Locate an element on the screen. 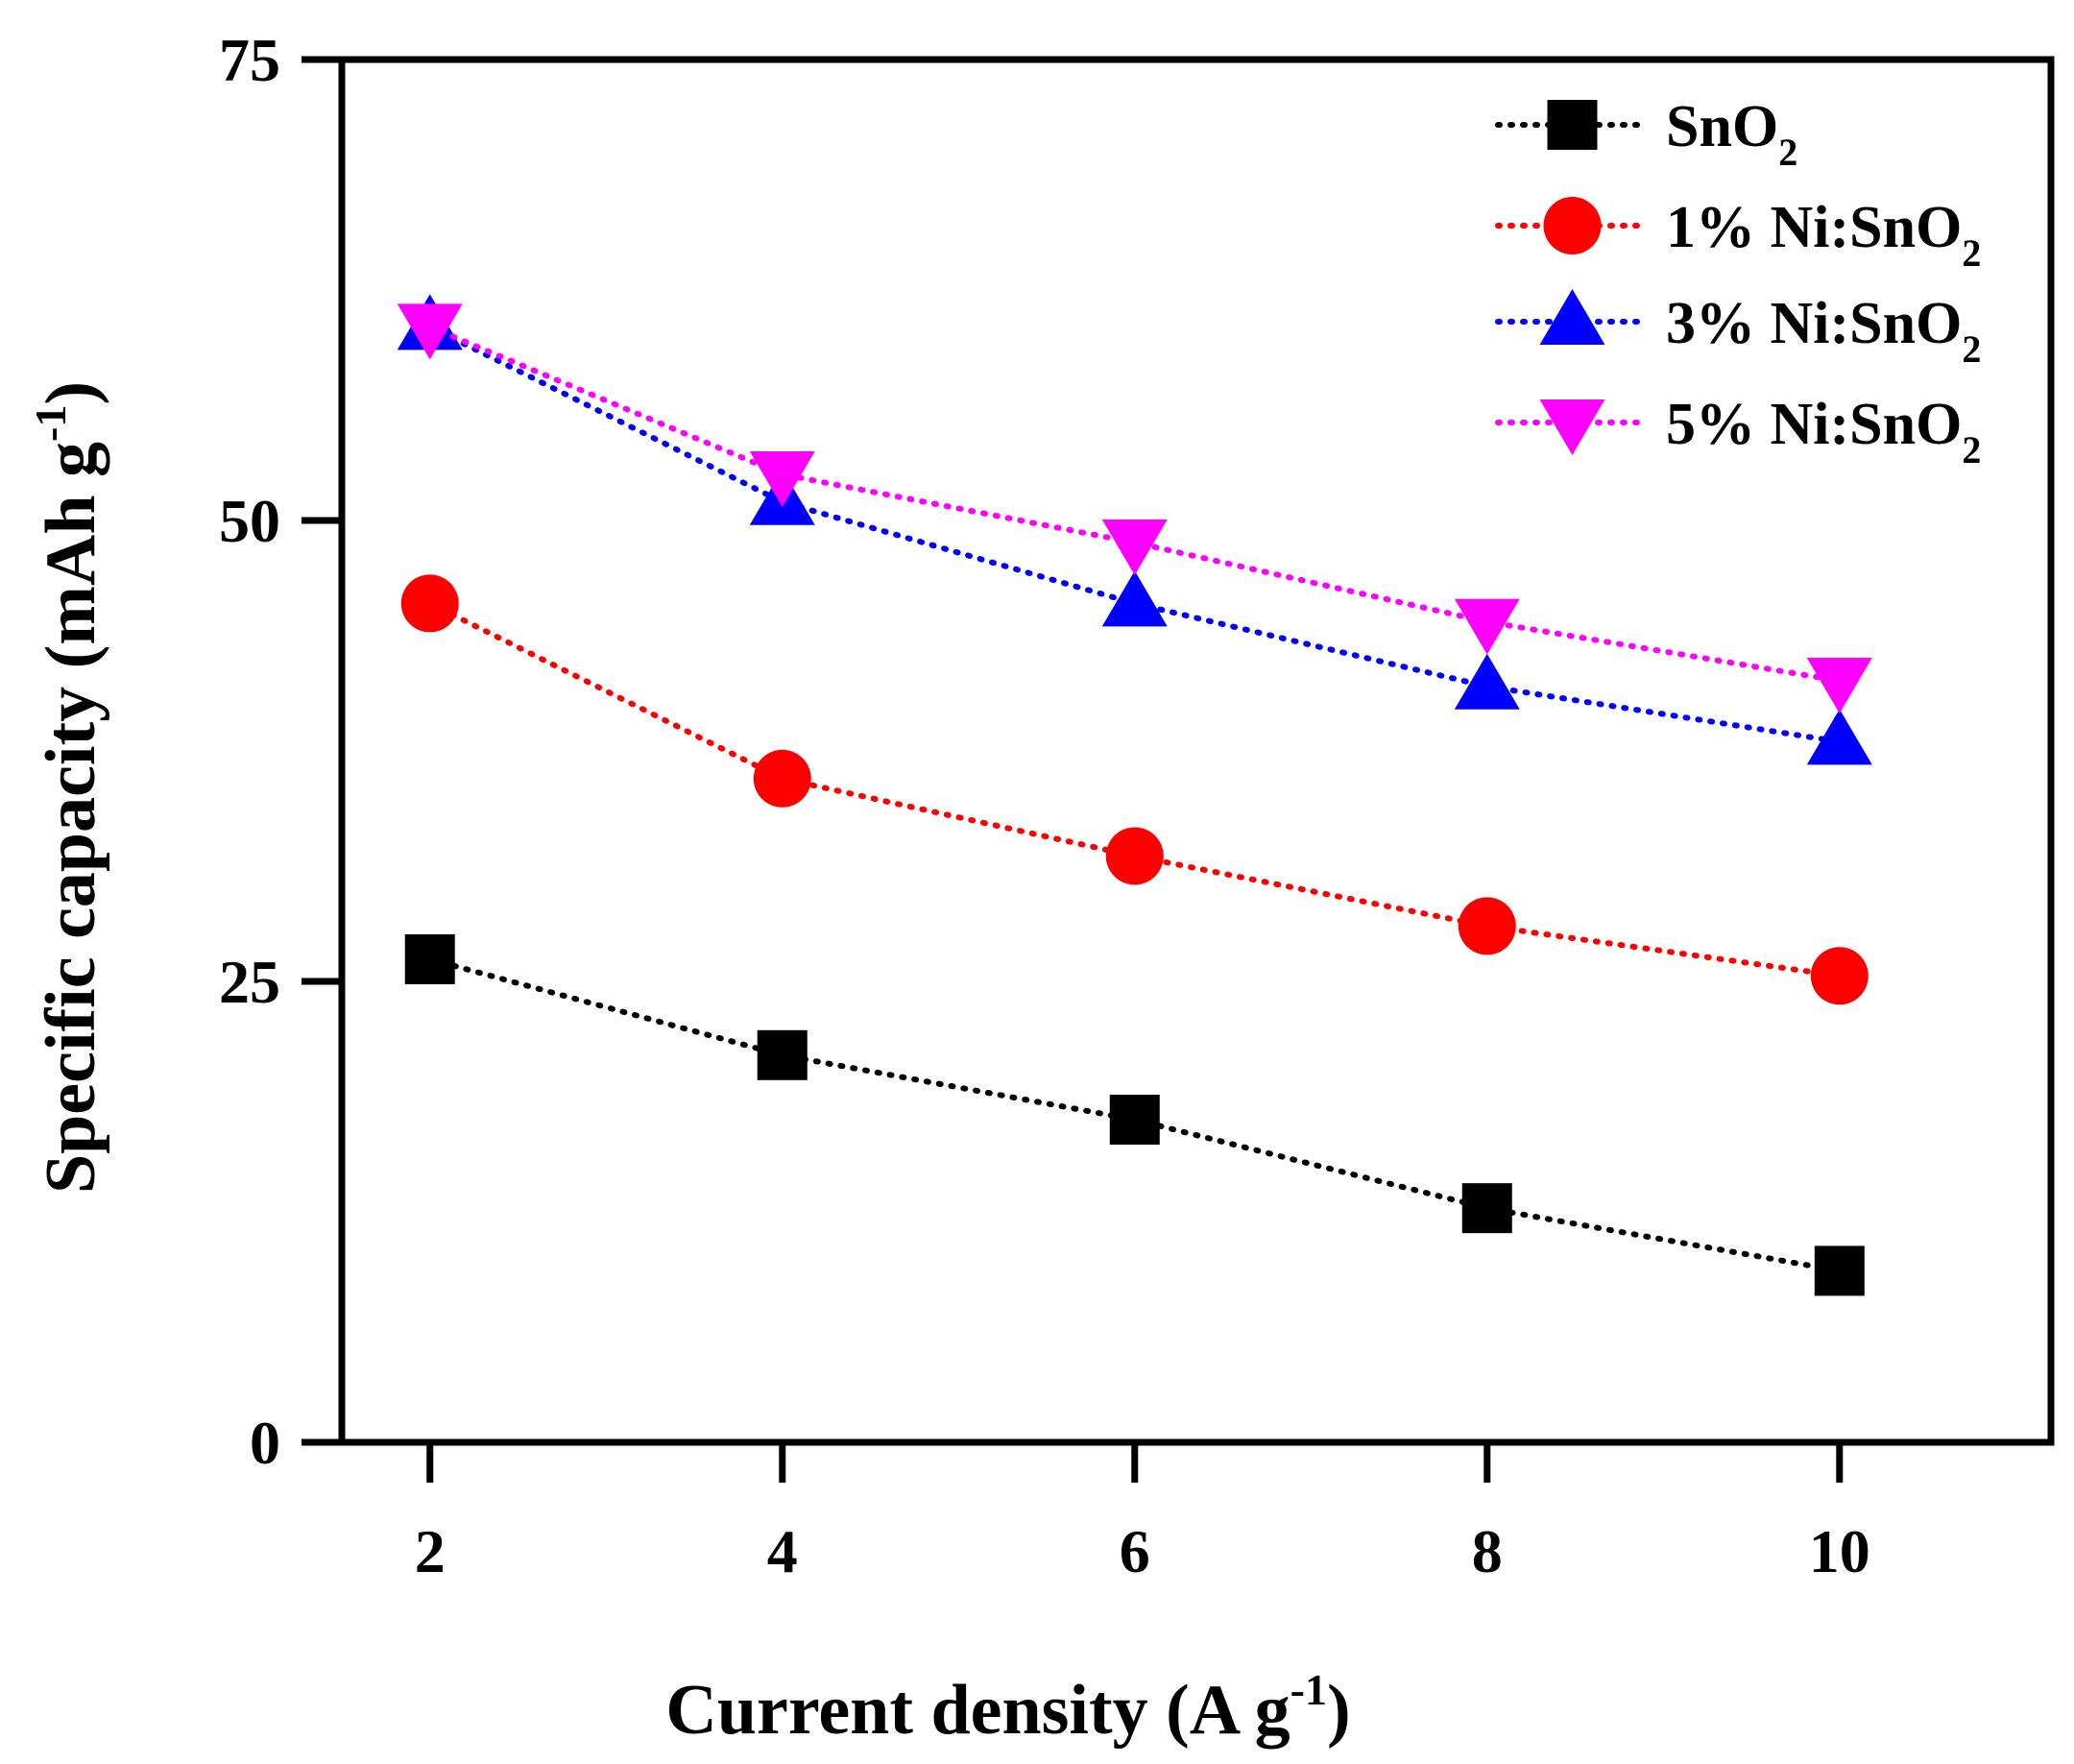 This screenshot has height=1764, width=2074. y-tick-label-75: 75 is located at coordinates (249, 60).